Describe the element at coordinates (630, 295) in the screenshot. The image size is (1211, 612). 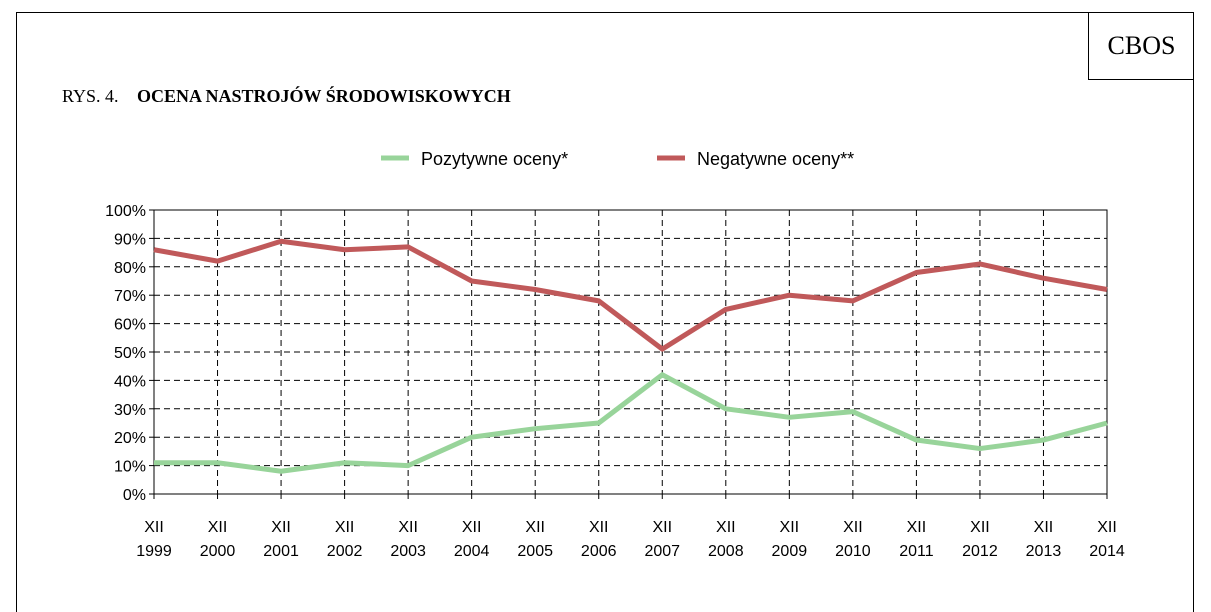
I see `series-line-negatywne` at that location.